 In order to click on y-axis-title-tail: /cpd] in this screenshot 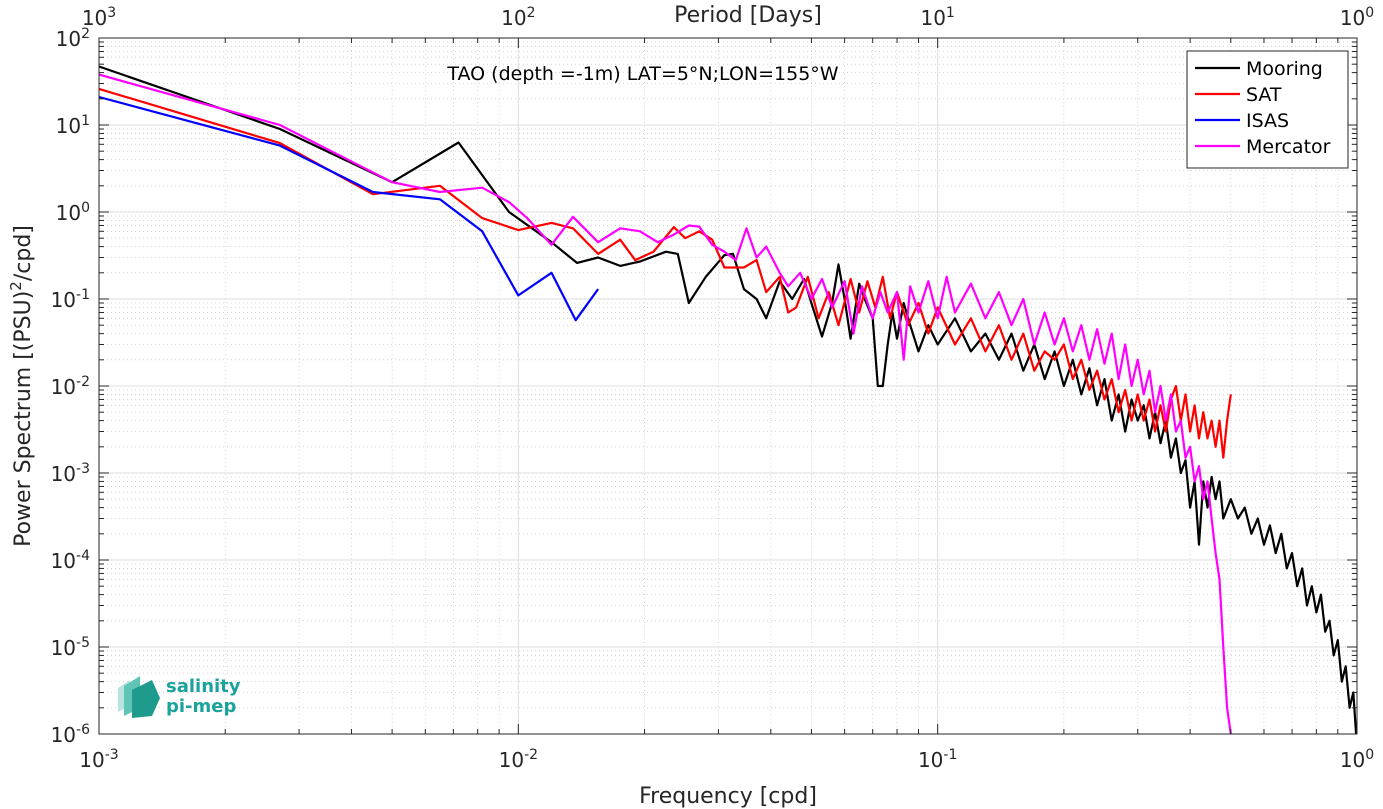, I will do `click(23, 253)`.